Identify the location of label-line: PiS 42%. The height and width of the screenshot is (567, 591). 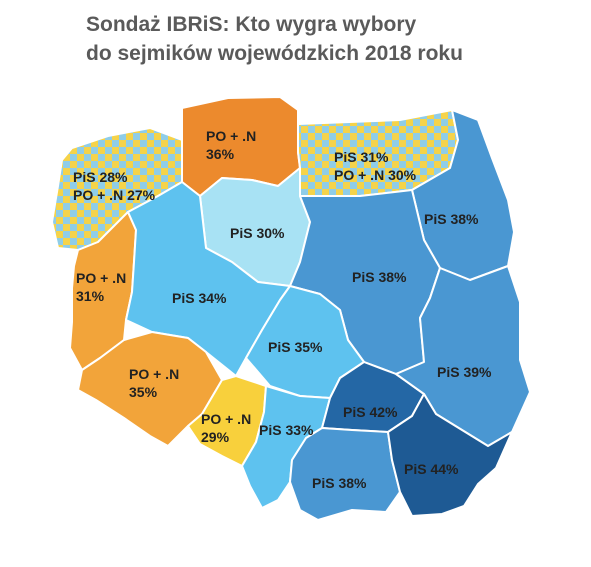
(370, 412).